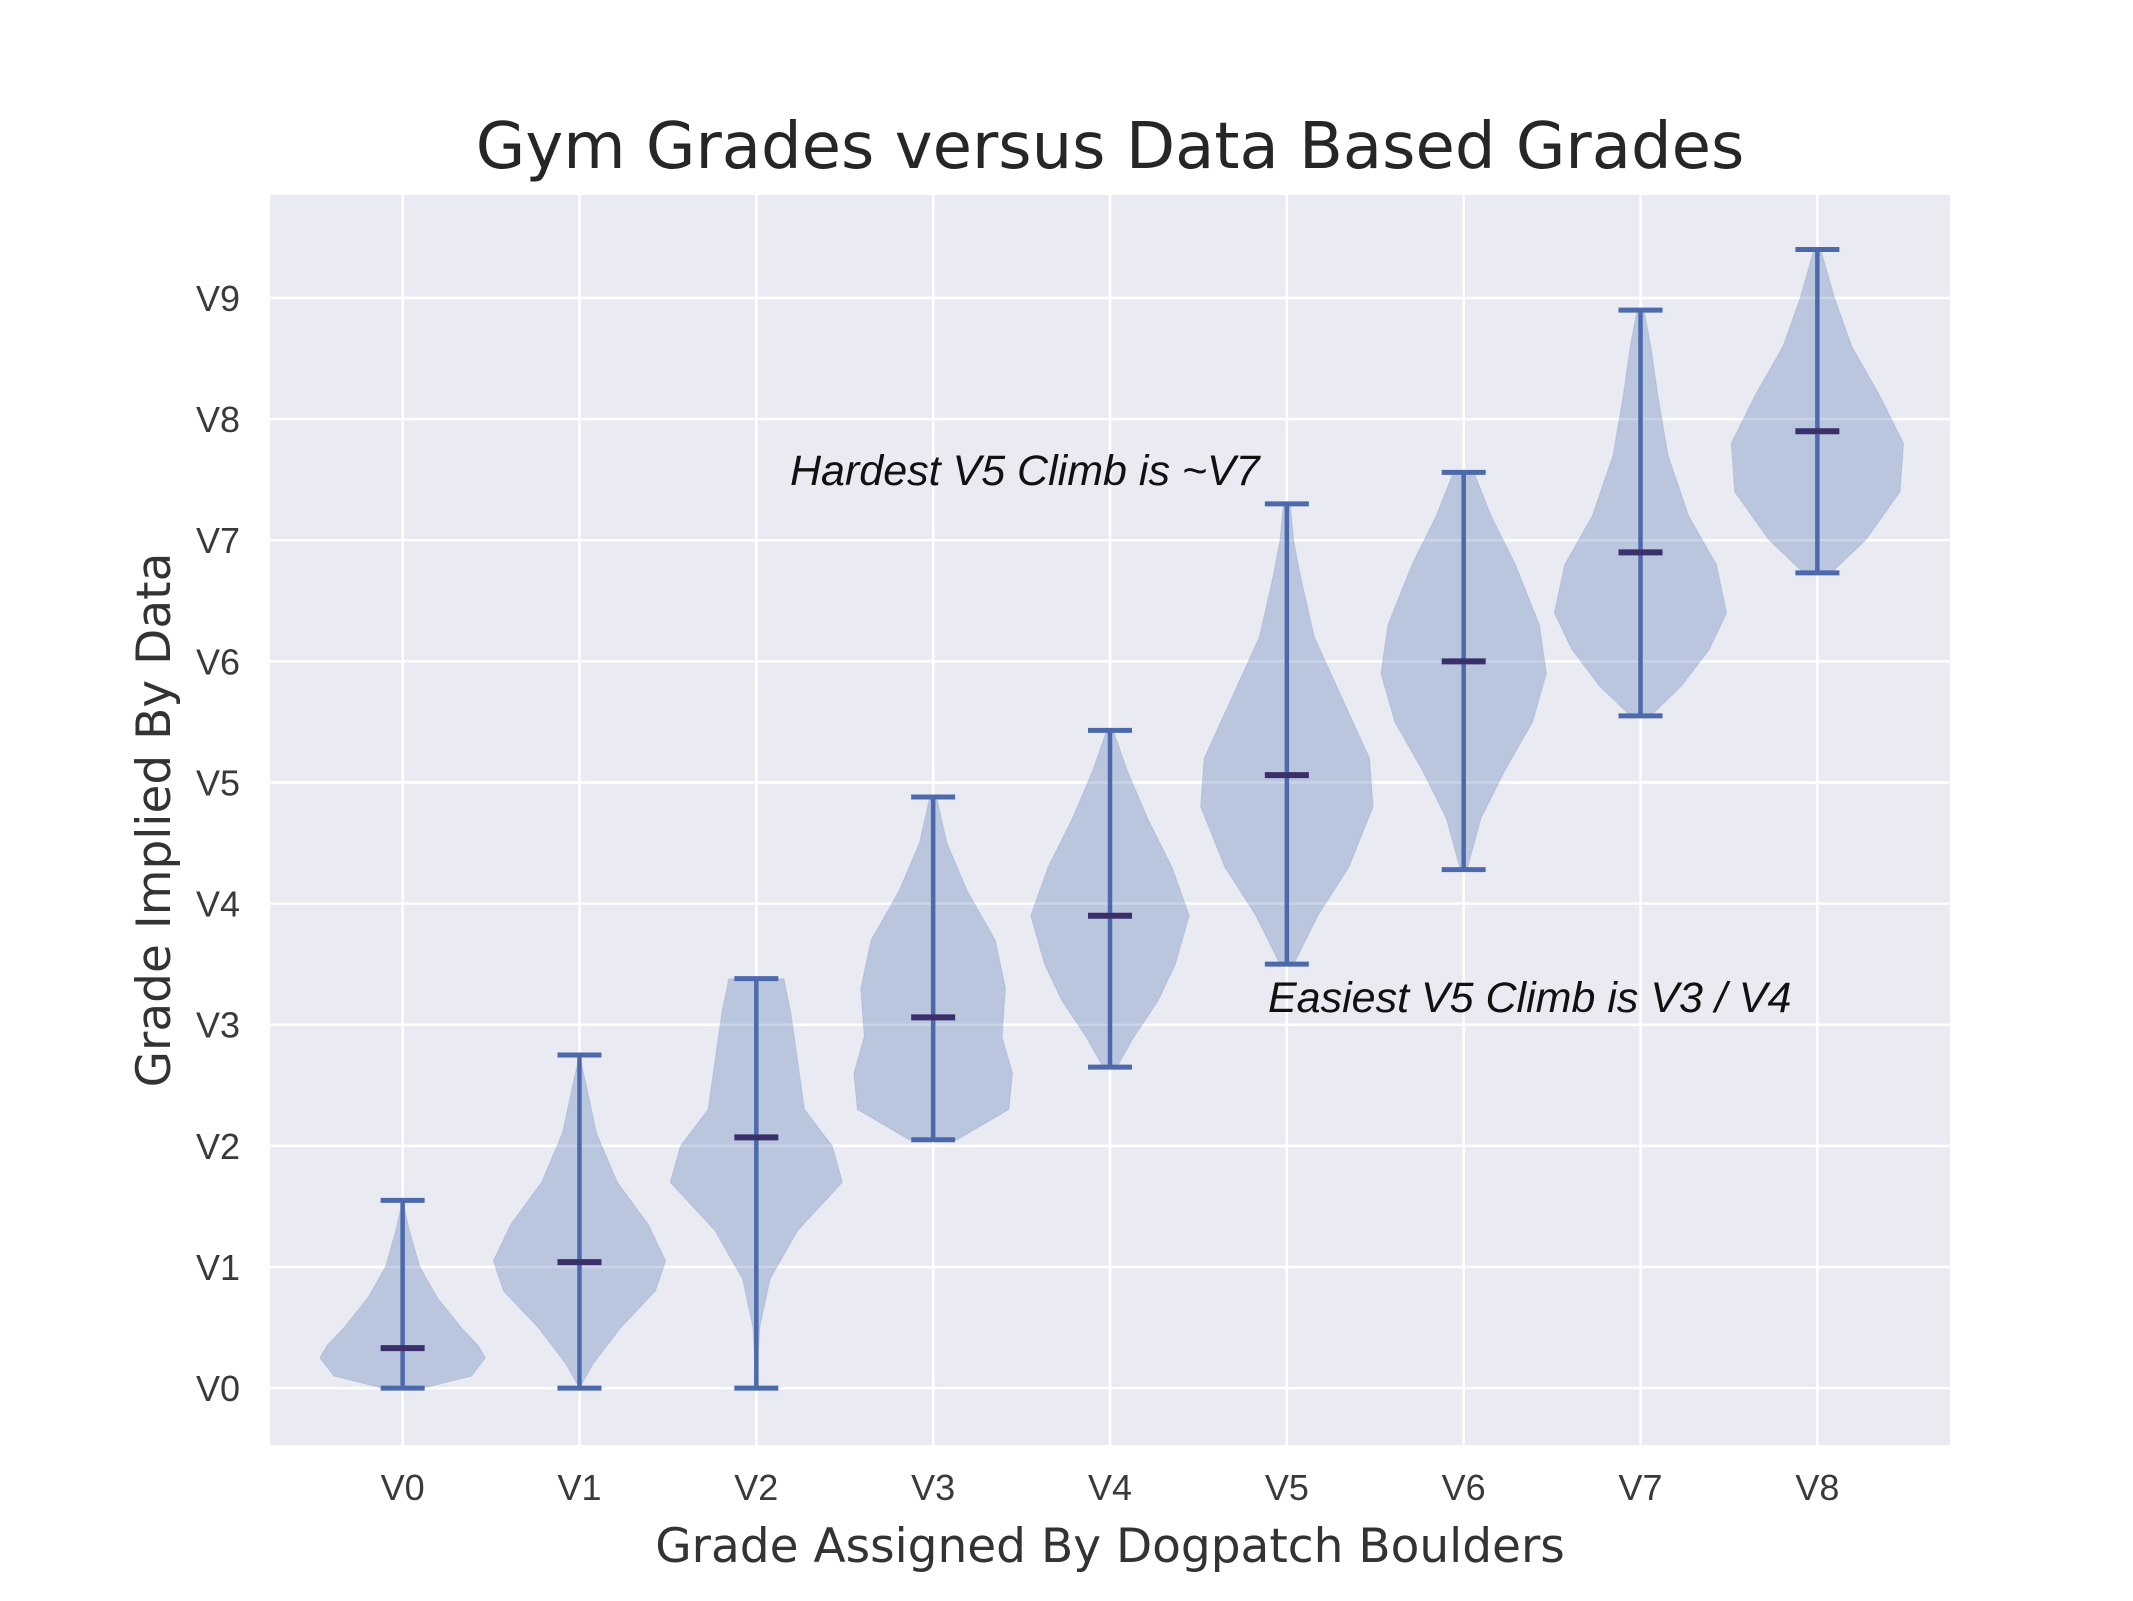 The width and height of the screenshot is (2133, 1601). What do you see at coordinates (1287, 1487) in the screenshot?
I see `x-tick-label-V5: V5` at bounding box center [1287, 1487].